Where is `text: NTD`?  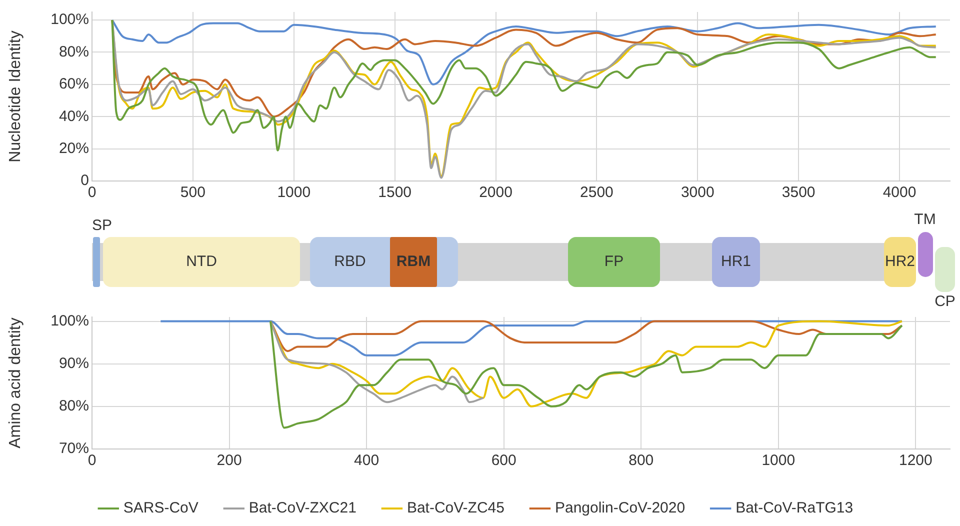
text: NTD is located at coordinates (201, 262).